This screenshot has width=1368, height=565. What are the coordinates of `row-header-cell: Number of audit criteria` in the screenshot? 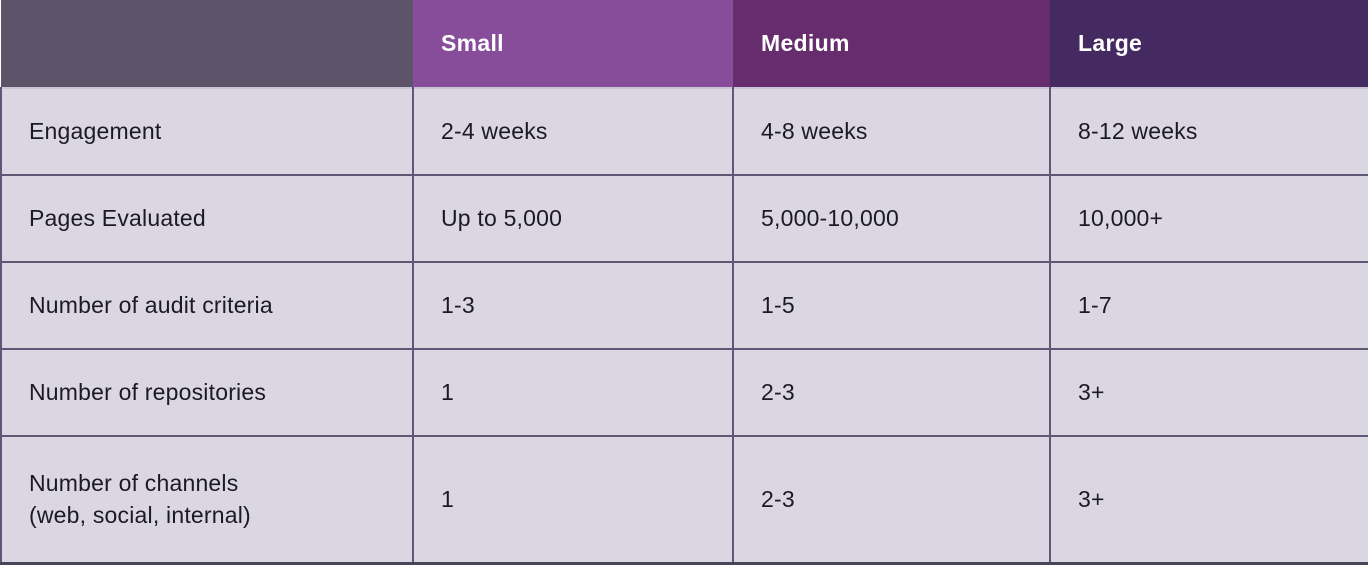 It's located at (207, 305).